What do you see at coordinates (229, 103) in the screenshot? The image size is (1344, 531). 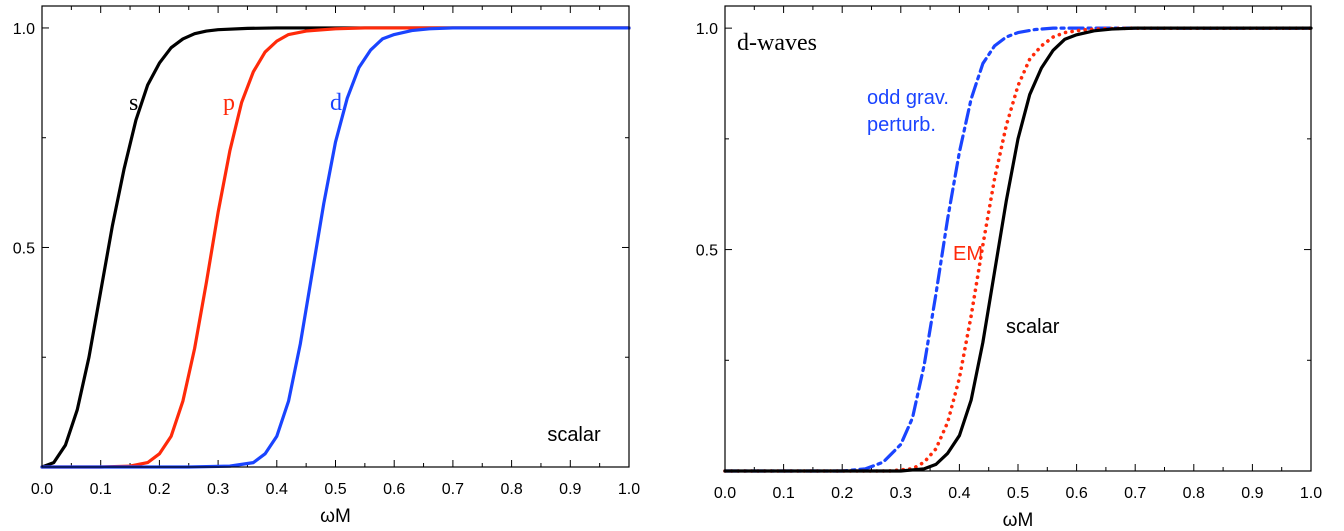 I see `scalar-chart-series-label: p` at bounding box center [229, 103].